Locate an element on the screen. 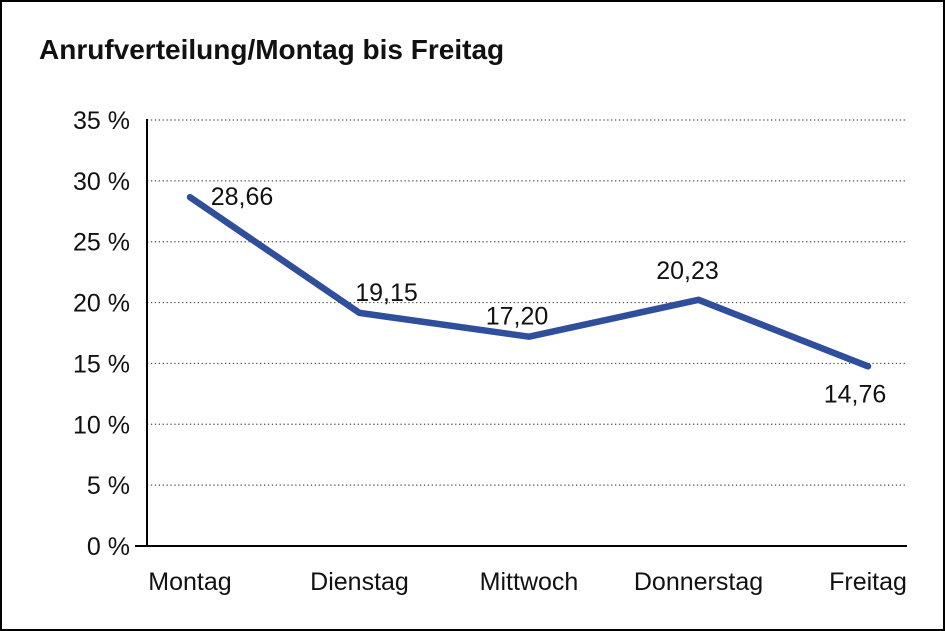  y-tick-label: 0 % is located at coordinates (108, 547).